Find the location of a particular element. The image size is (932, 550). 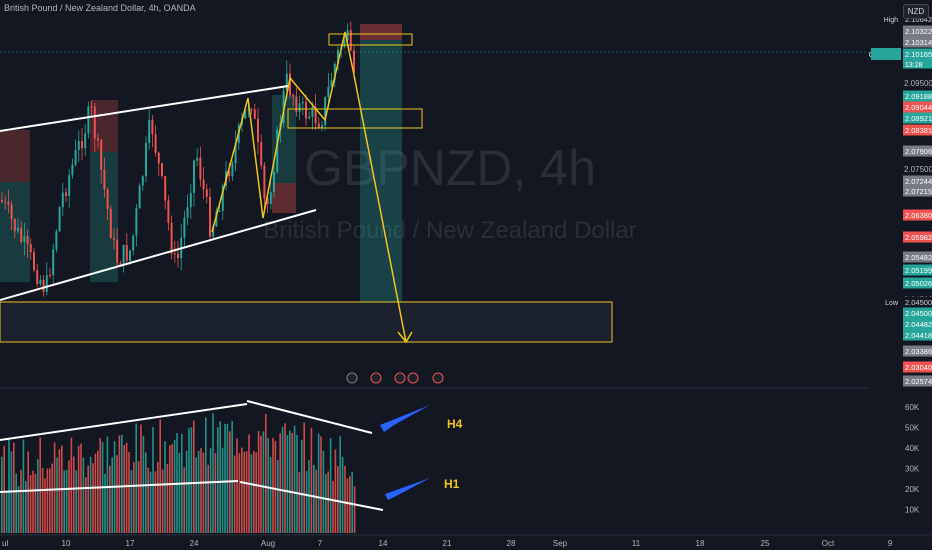

volume-axis: 60K 50K 40K 30K 20K 10K is located at coordinates (912, 459).